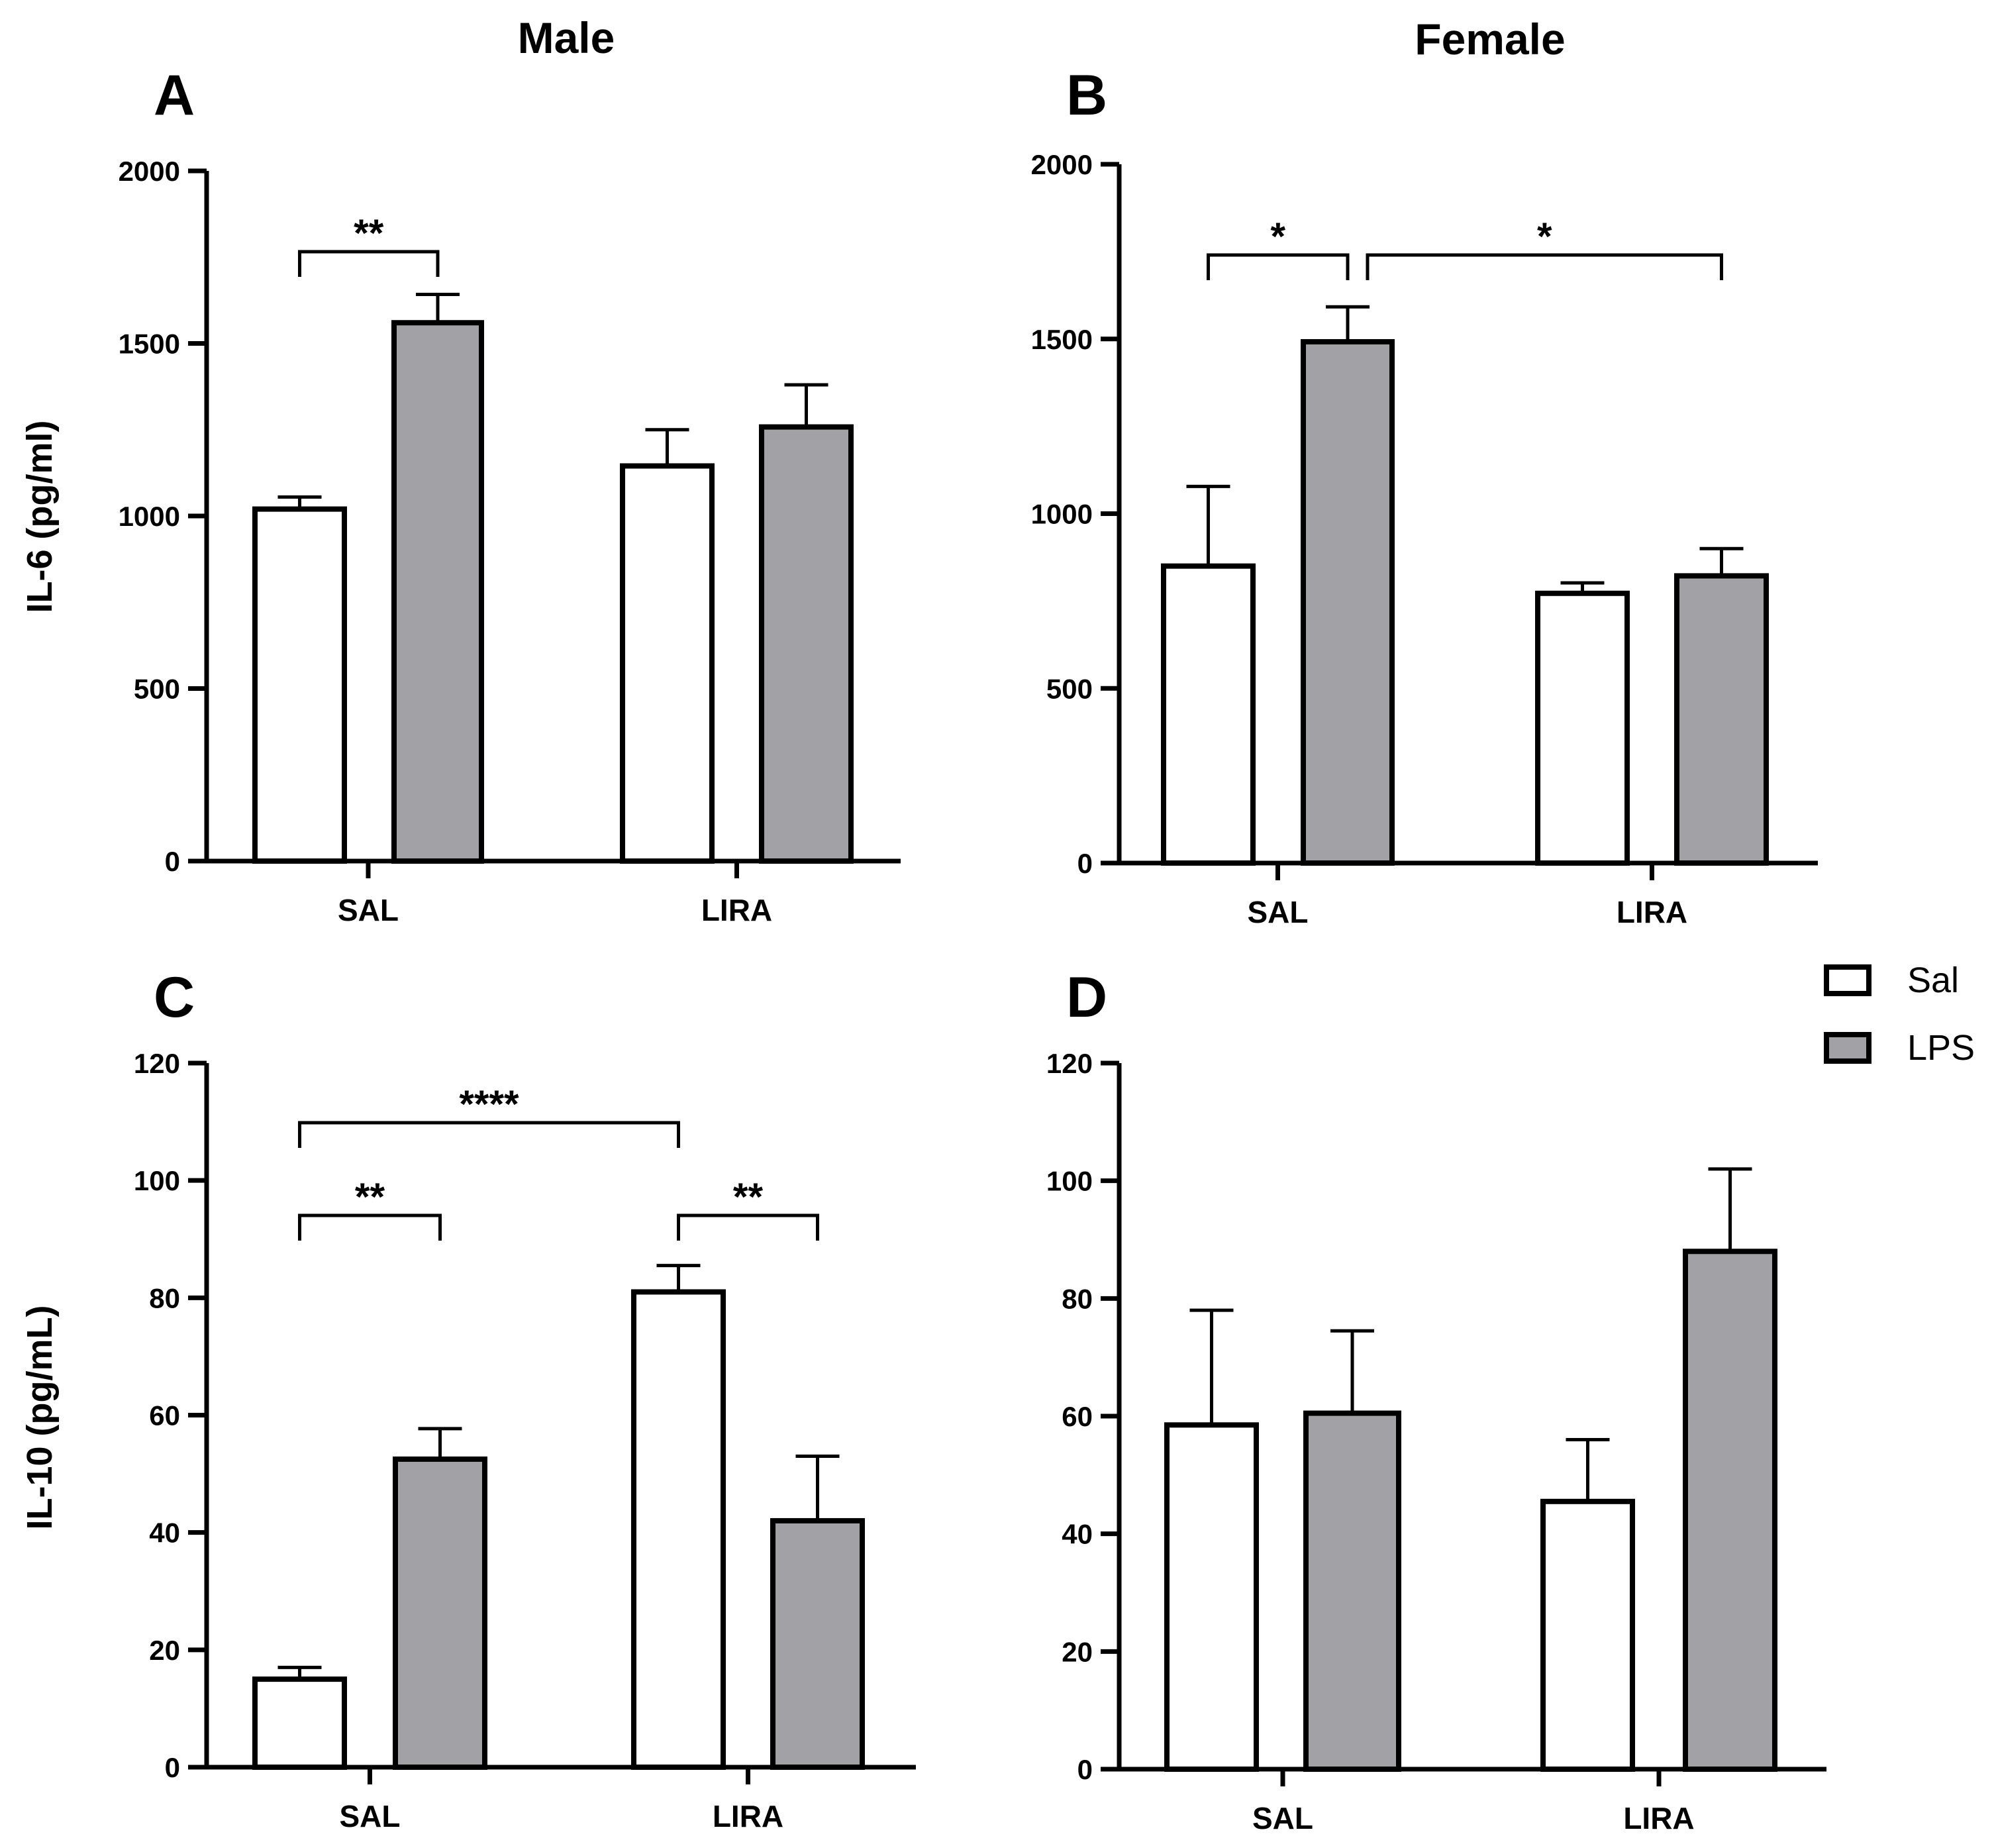  I want to click on panel-a-y-tick-label: 2000, so click(149, 171).